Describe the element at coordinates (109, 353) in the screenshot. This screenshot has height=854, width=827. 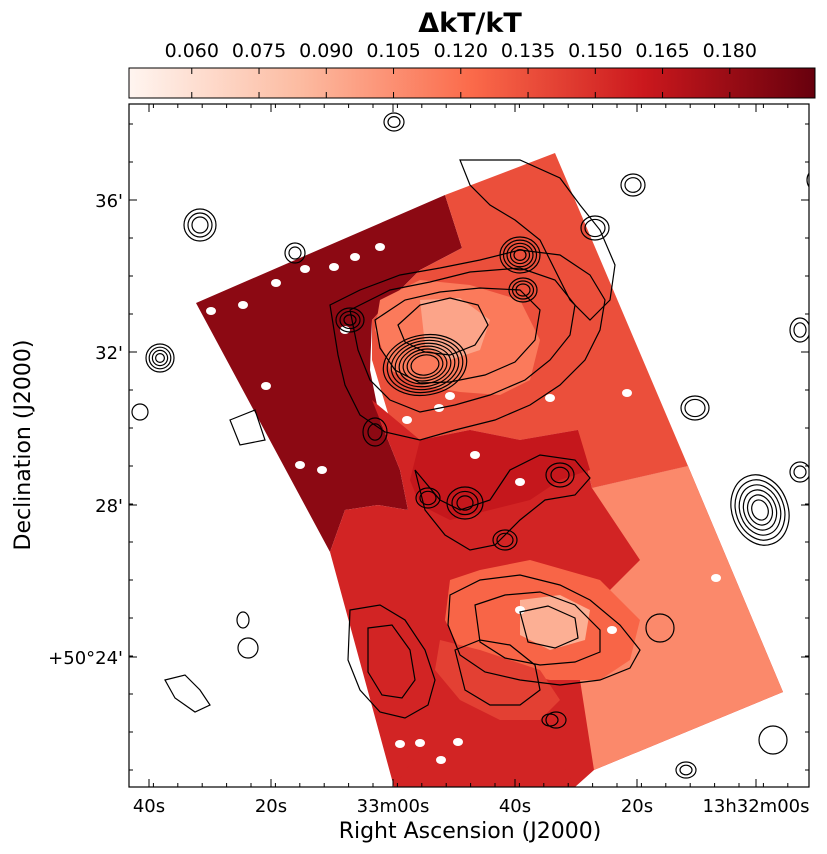
I see `y-tick-label-1: 32'` at that location.